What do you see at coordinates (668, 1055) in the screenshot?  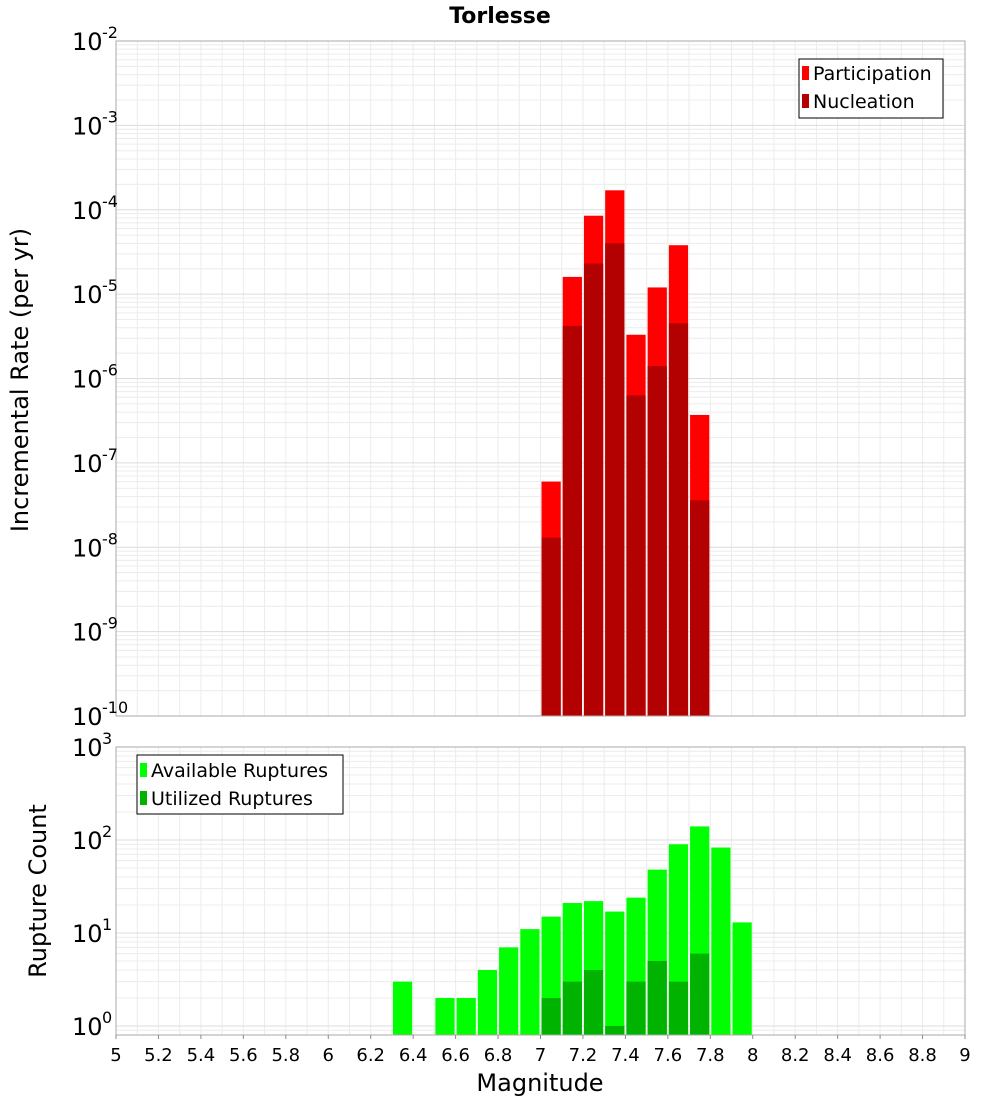 I see `x-tick-label: 7.6` at bounding box center [668, 1055].